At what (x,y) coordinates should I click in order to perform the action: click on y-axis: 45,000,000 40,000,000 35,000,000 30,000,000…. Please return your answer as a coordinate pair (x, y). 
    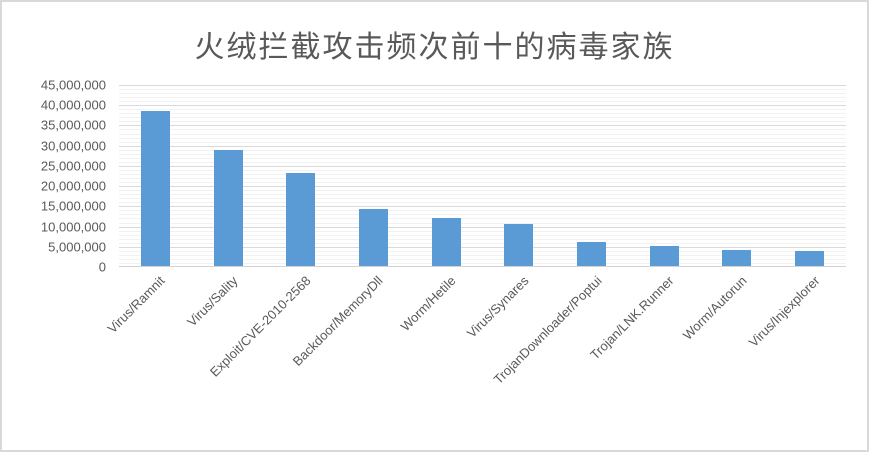
    Looking at the image, I should click on (54, 176).